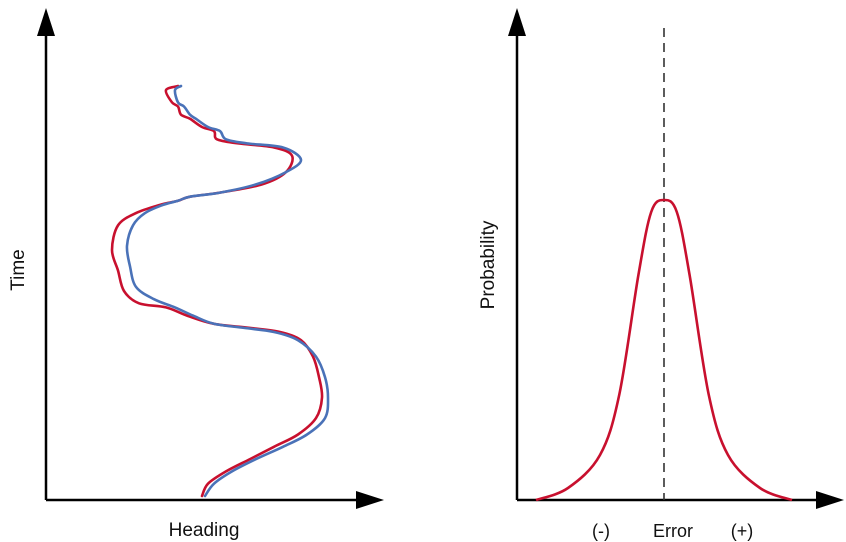 This screenshot has height=542, width=846. Describe the element at coordinates (46, 22) in the screenshot. I see `left-y-axis-arrow` at that location.